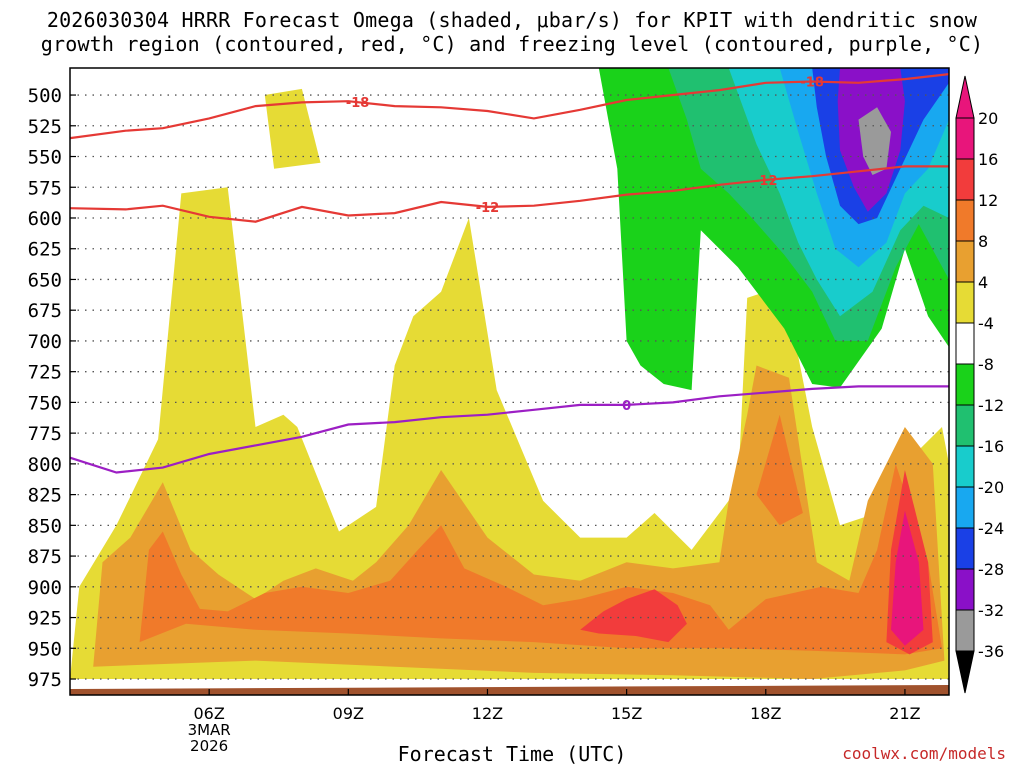  Describe the element at coordinates (986, 323) in the screenshot. I see `colorbar-label-5: -4` at that location.